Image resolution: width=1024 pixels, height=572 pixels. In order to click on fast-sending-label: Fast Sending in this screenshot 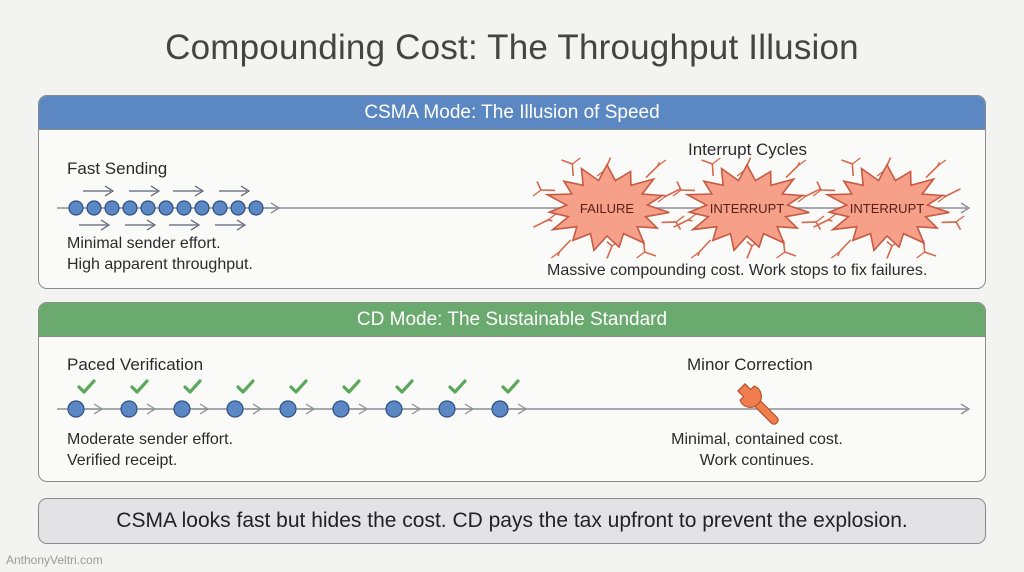, I will do `click(117, 168)`.